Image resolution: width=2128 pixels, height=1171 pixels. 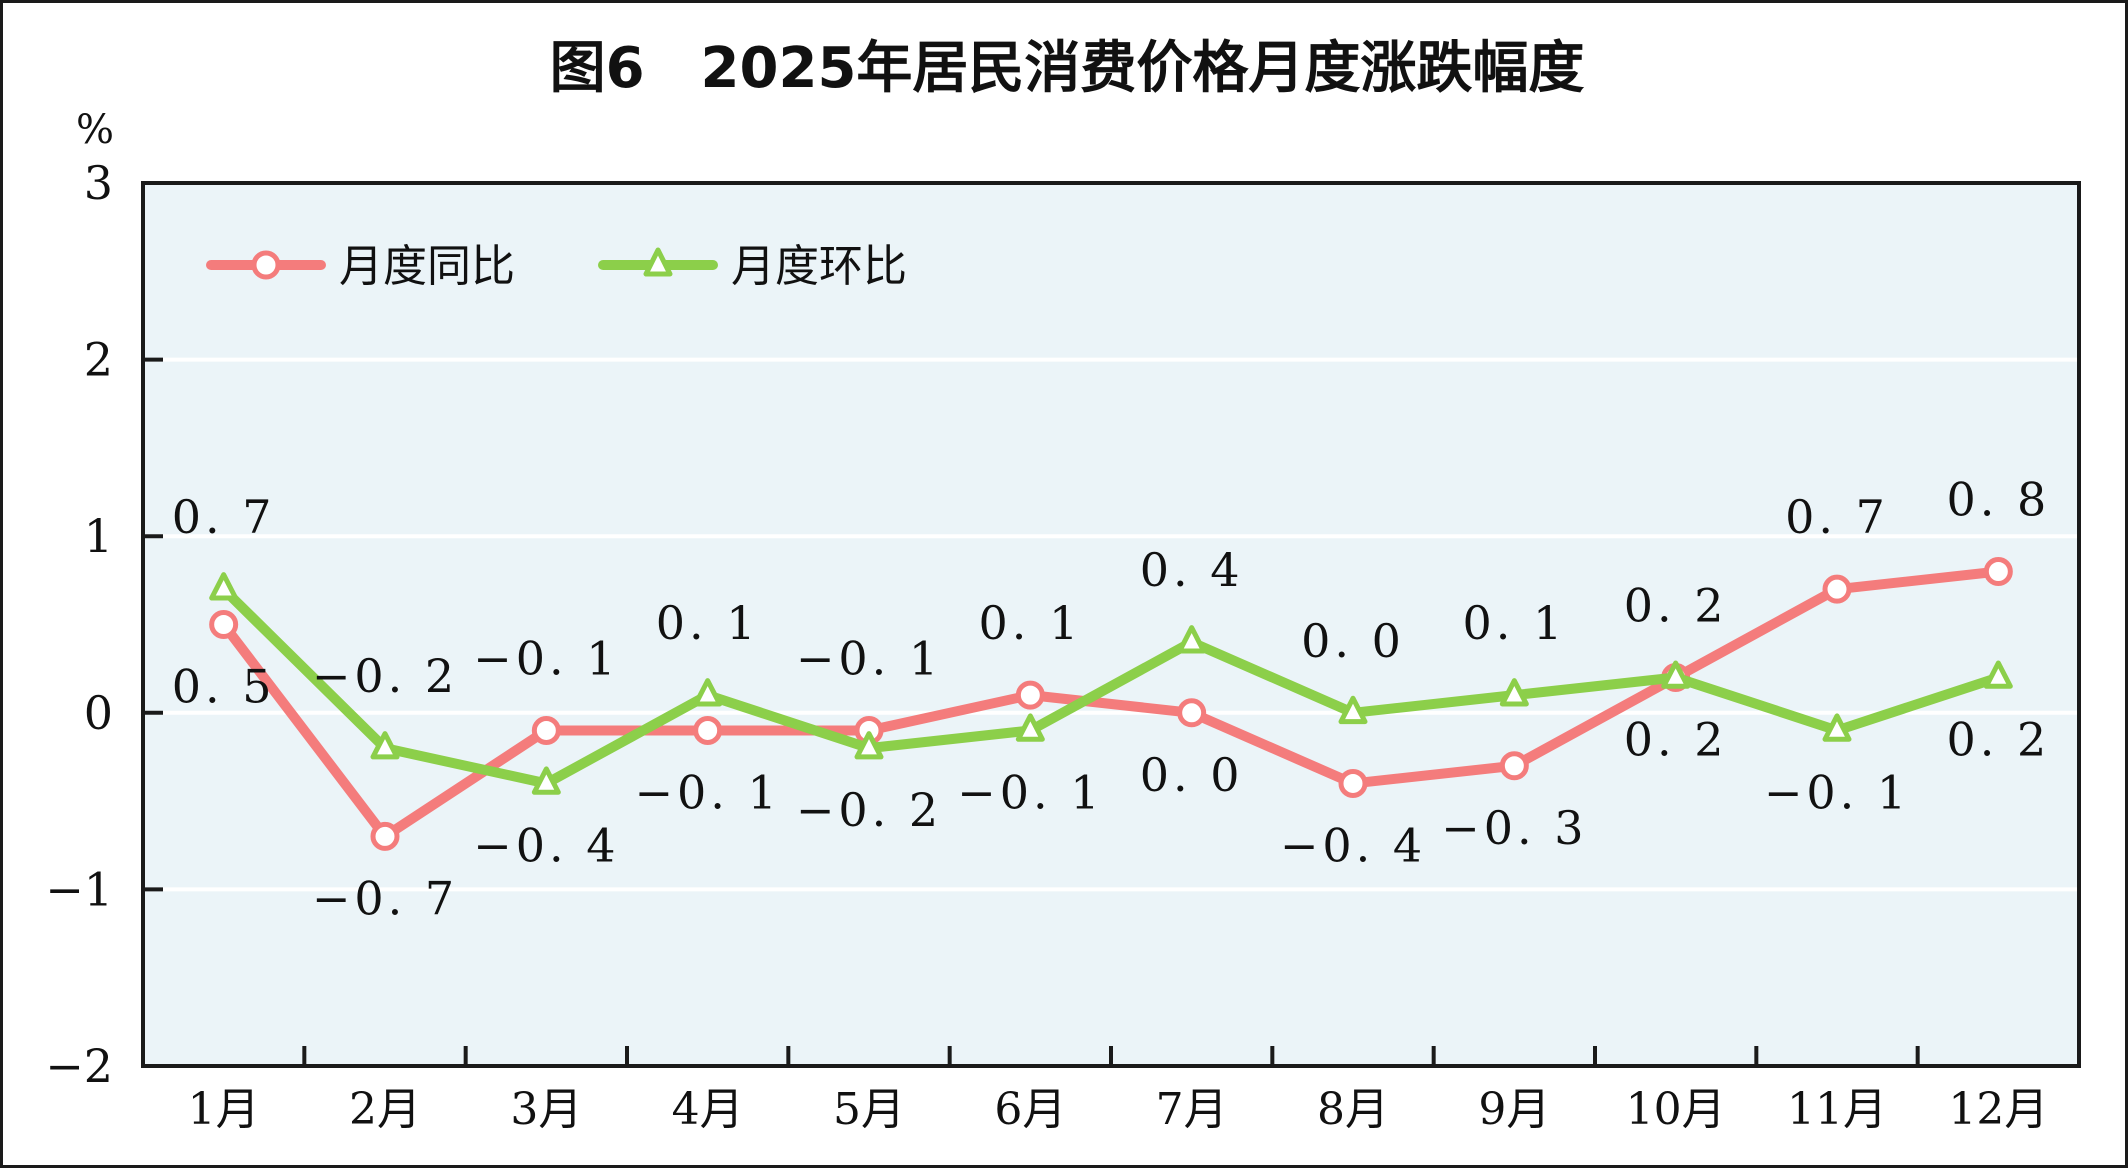 I want to click on y-tick-label: 1, so click(x=98, y=536).